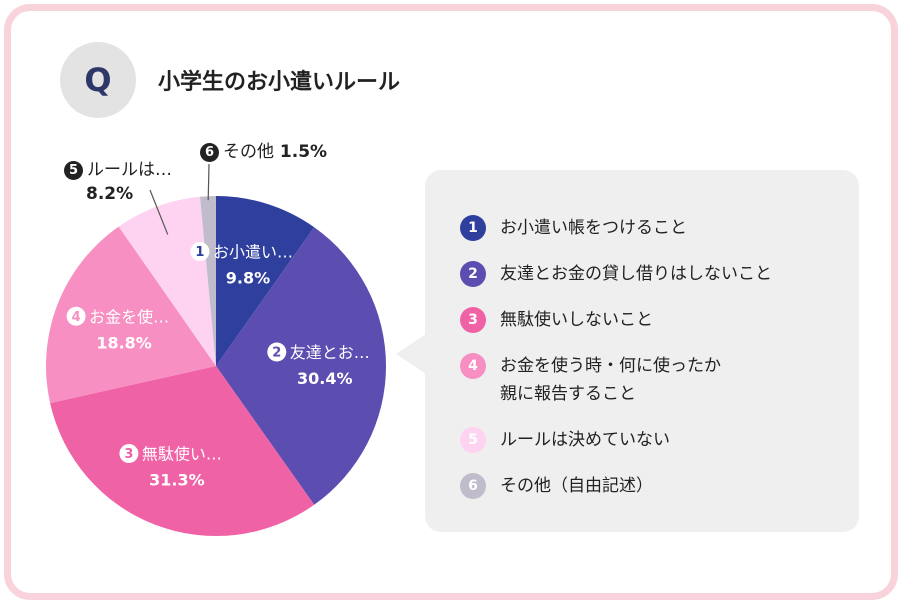  What do you see at coordinates (209, 152) in the screenshot?
I see `num-badge-6: 6` at bounding box center [209, 152].